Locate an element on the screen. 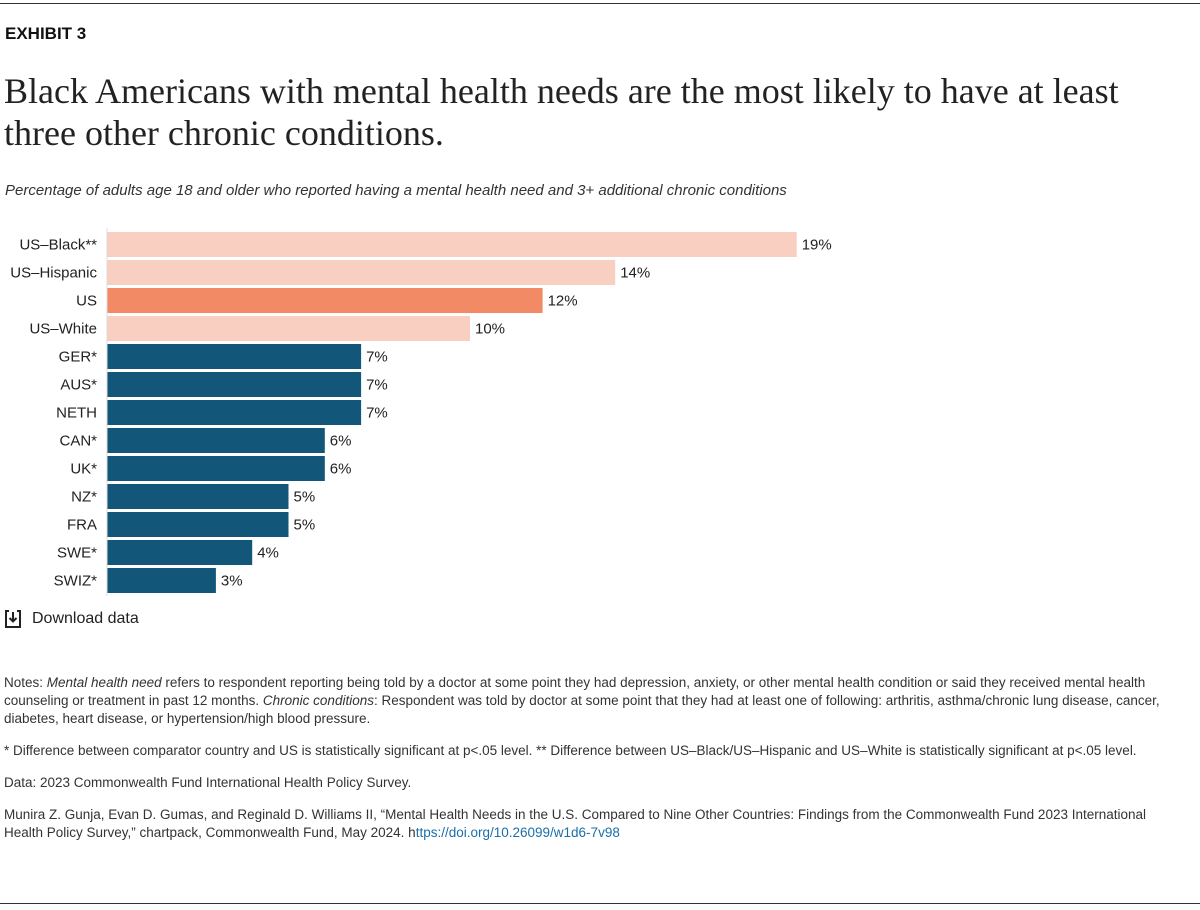  notes-term: Chronic conditions is located at coordinates (318, 700).